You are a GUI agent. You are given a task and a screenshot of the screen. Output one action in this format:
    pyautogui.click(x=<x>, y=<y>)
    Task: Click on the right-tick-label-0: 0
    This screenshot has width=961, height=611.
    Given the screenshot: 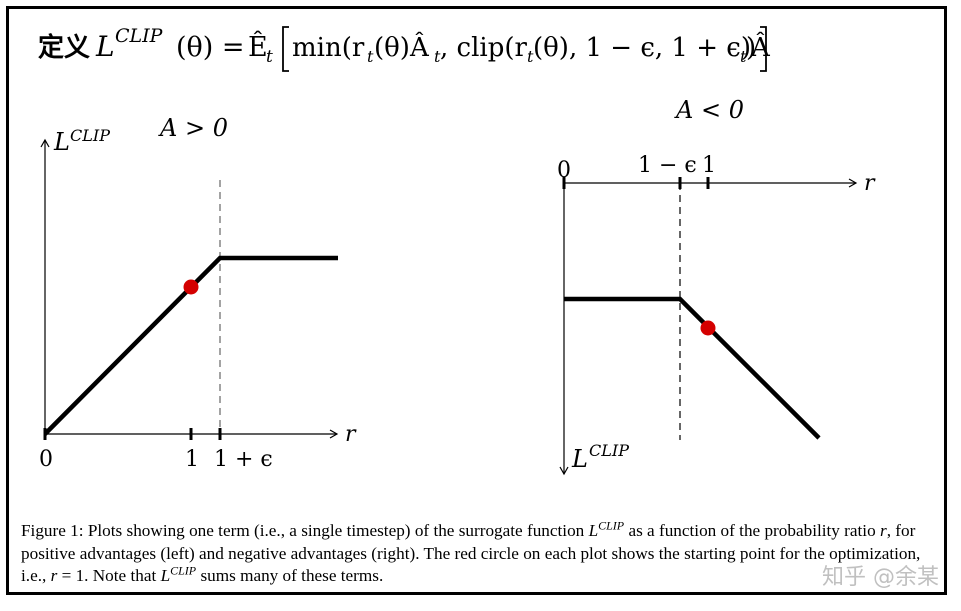 What is the action you would take?
    pyautogui.click(x=564, y=170)
    